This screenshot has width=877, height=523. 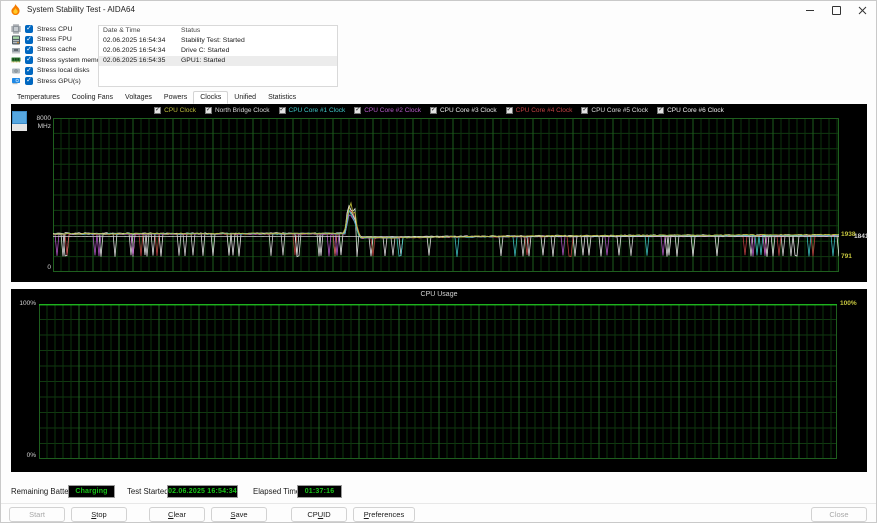 I want to click on event-status: GPU1: Started, so click(x=203, y=60).